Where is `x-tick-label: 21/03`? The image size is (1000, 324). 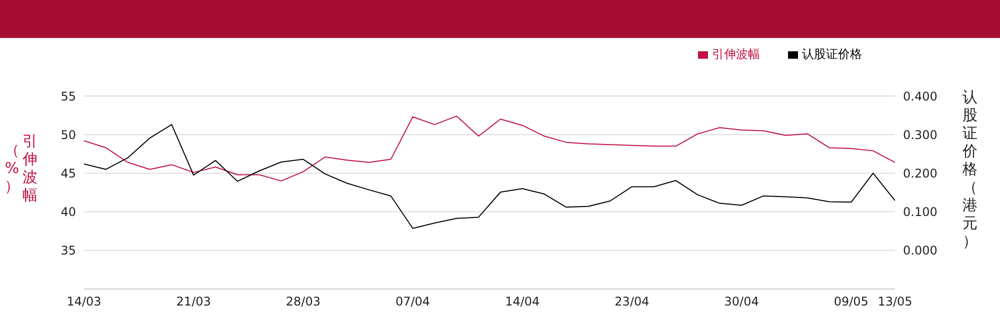 x-tick-label: 21/03 is located at coordinates (193, 301).